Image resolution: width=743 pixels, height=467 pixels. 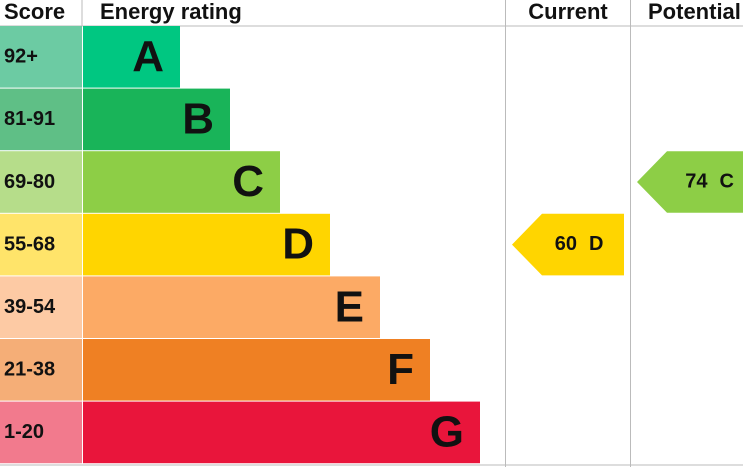 I want to click on rating-letter: G, so click(x=447, y=432).